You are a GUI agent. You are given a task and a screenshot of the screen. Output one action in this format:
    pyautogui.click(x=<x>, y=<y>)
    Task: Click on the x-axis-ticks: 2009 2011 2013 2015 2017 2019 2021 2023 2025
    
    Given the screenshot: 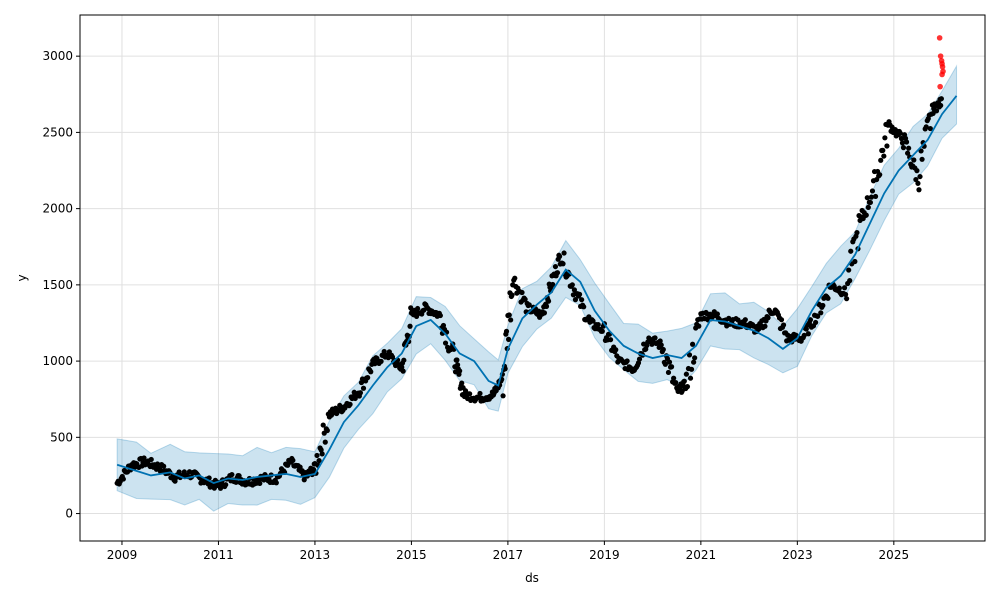 What is the action you would take?
    pyautogui.click(x=508, y=551)
    